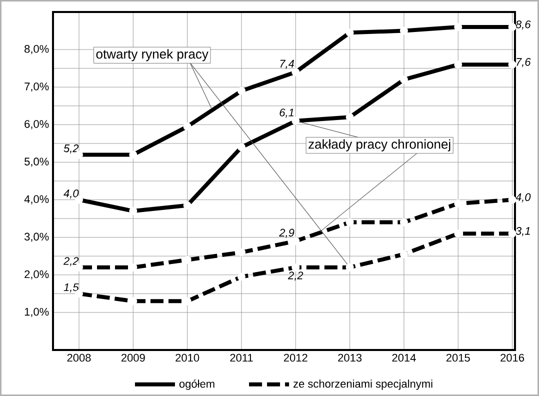 The image size is (539, 396). Describe the element at coordinates (404, 358) in the screenshot. I see `x-tick-label: 2014` at that location.